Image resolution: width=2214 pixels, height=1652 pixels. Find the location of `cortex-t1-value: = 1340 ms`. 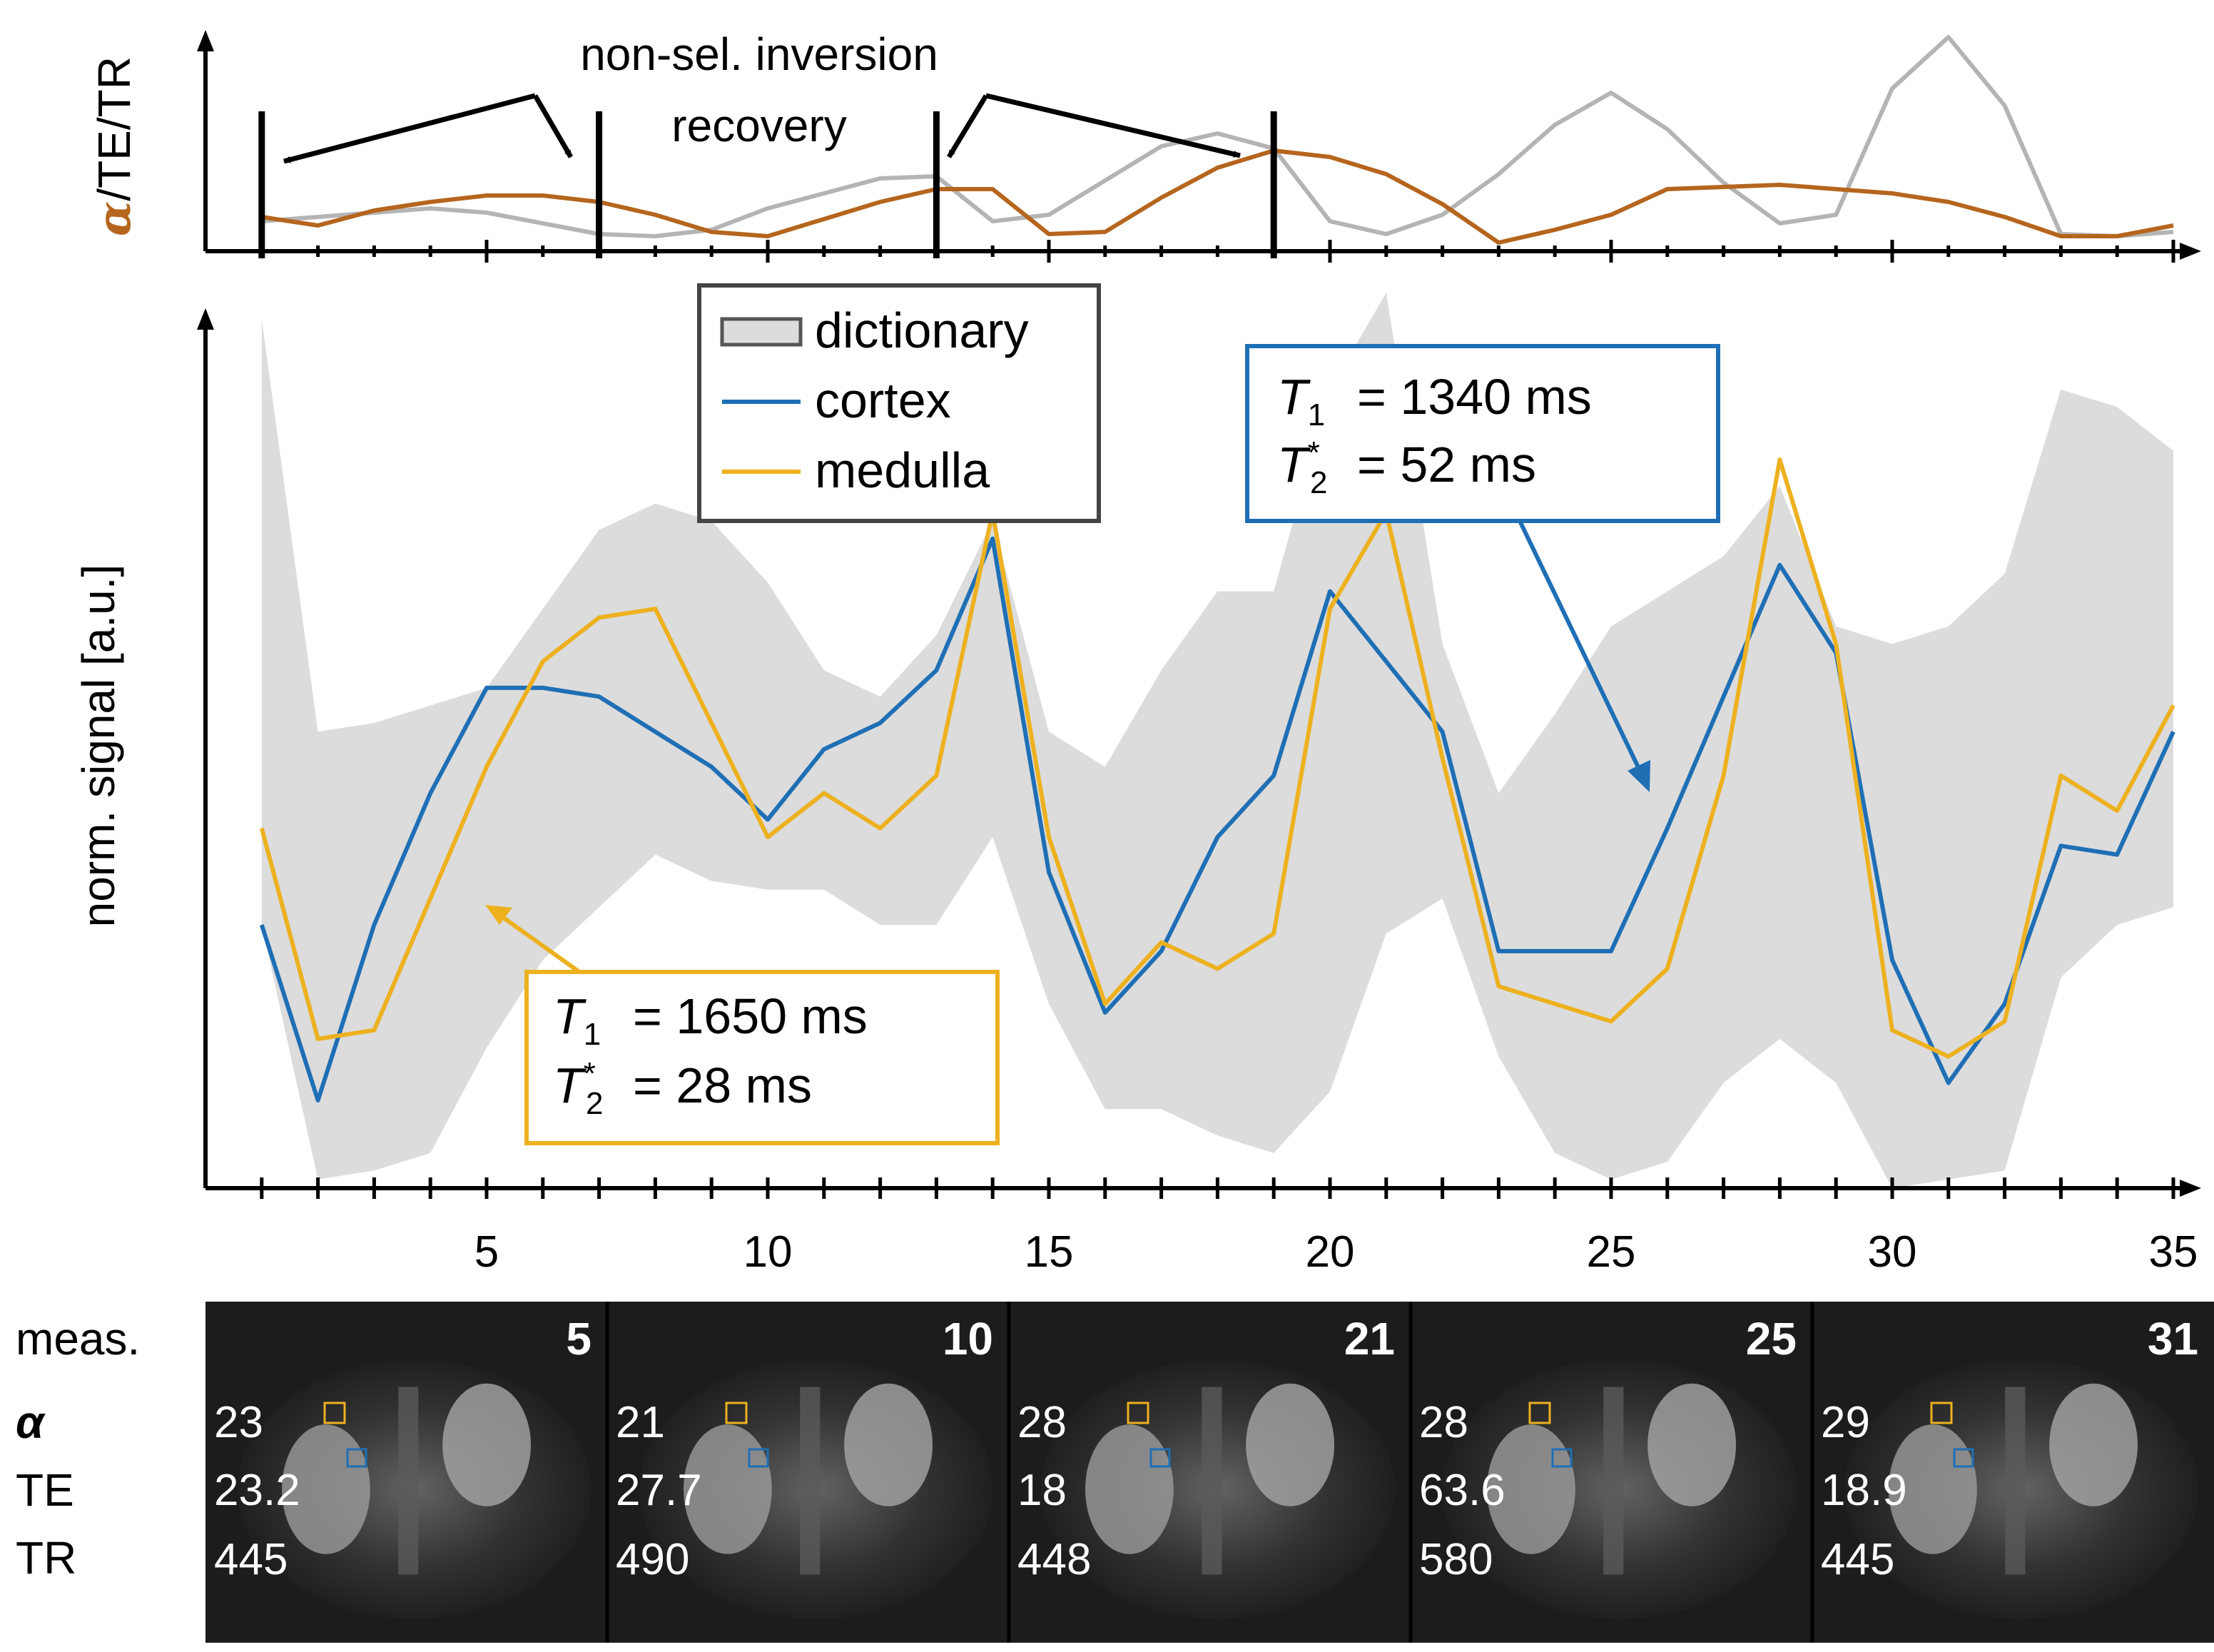

cortex-t1-value: = 1340 ms is located at coordinates (1474, 397).